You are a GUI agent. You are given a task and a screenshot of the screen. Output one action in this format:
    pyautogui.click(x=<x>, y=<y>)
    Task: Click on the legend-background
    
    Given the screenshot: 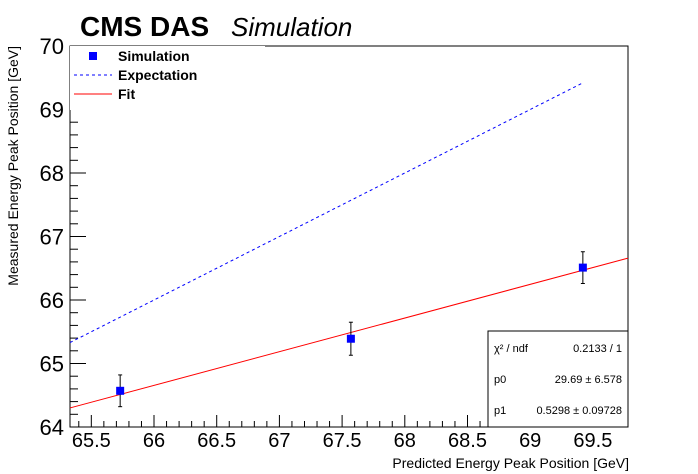 What is the action you would take?
    pyautogui.click(x=167, y=78)
    